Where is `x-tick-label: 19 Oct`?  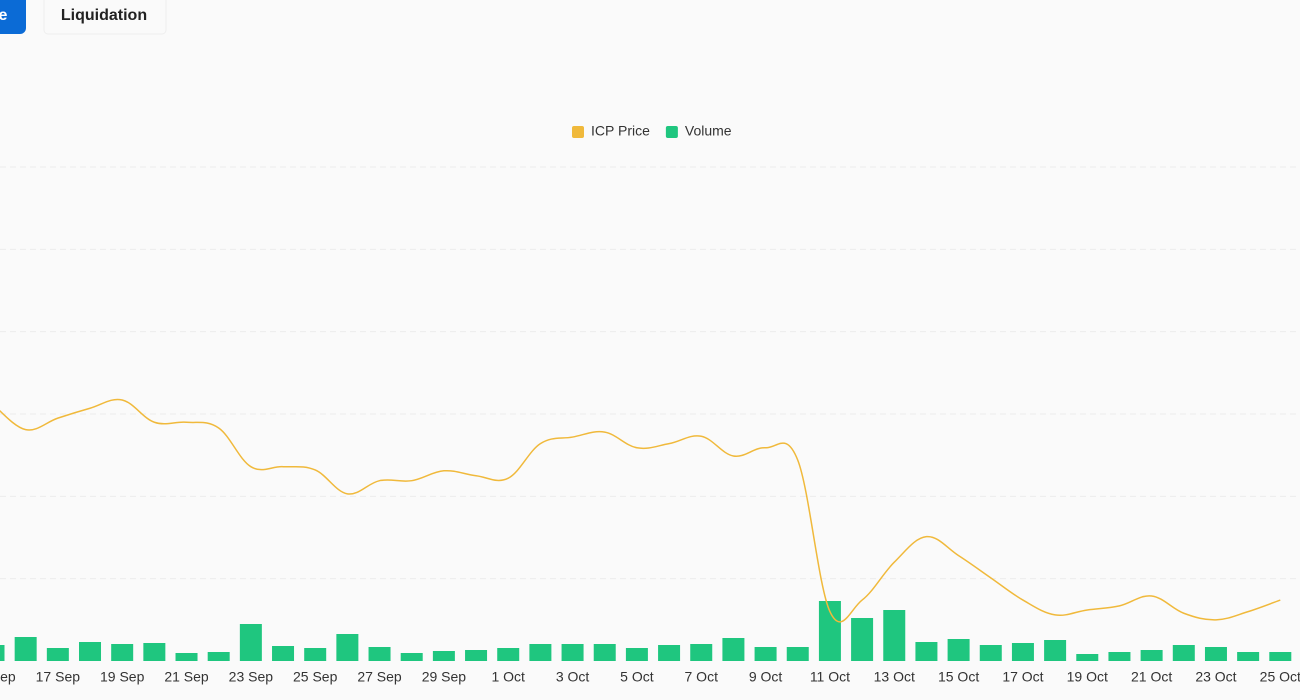 x-tick-label: 19 Oct is located at coordinates (1087, 677).